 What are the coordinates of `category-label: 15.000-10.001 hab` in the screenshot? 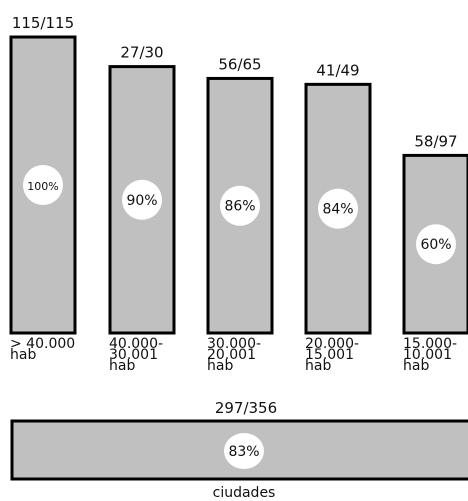 It's located at (430, 355).